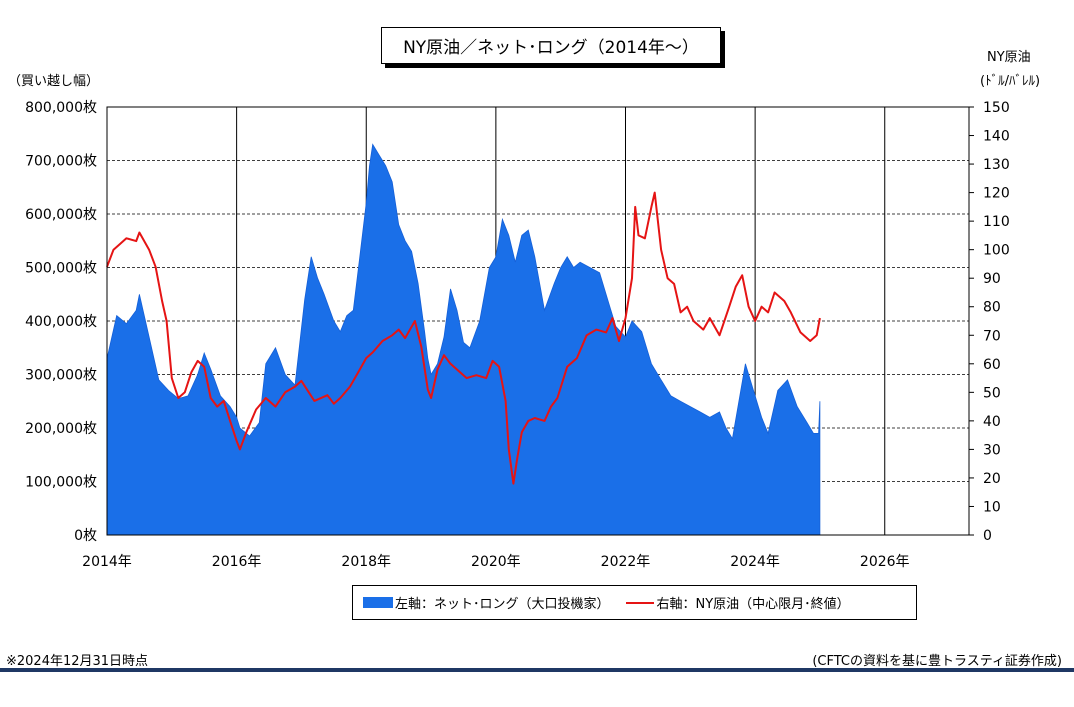  What do you see at coordinates (77, 661) in the screenshot?
I see `footnote-date: ※2024年12月31日時点` at bounding box center [77, 661].